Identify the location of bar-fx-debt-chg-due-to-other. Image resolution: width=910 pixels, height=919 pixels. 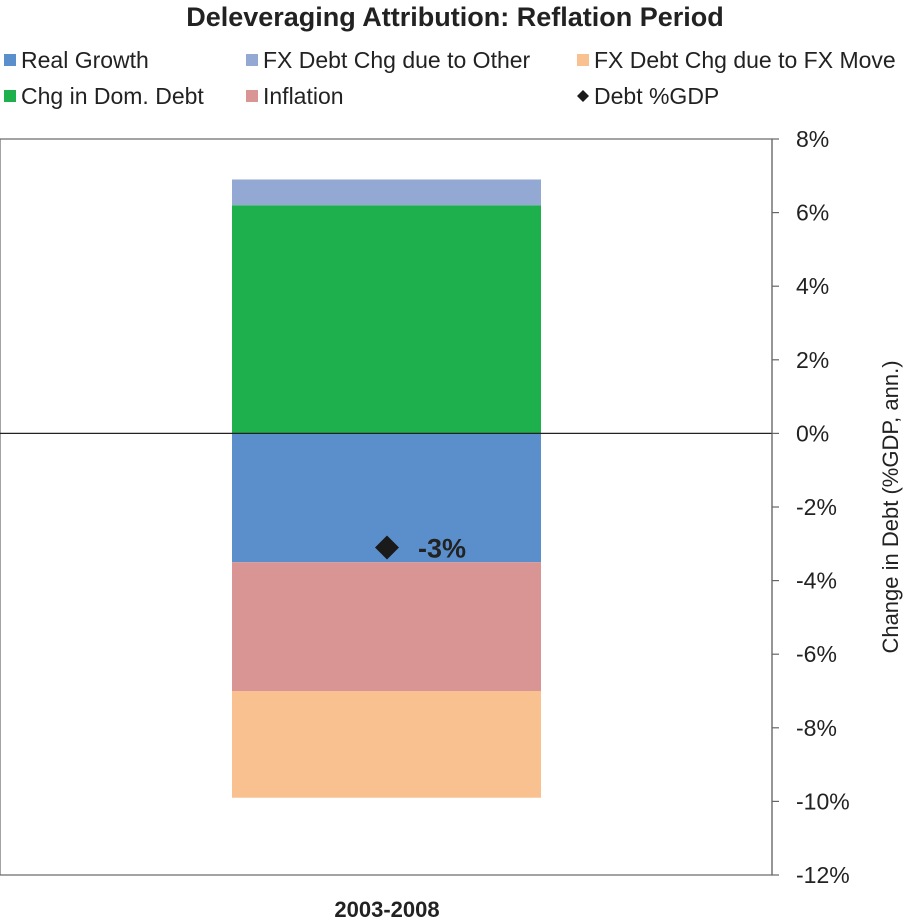
(386, 192).